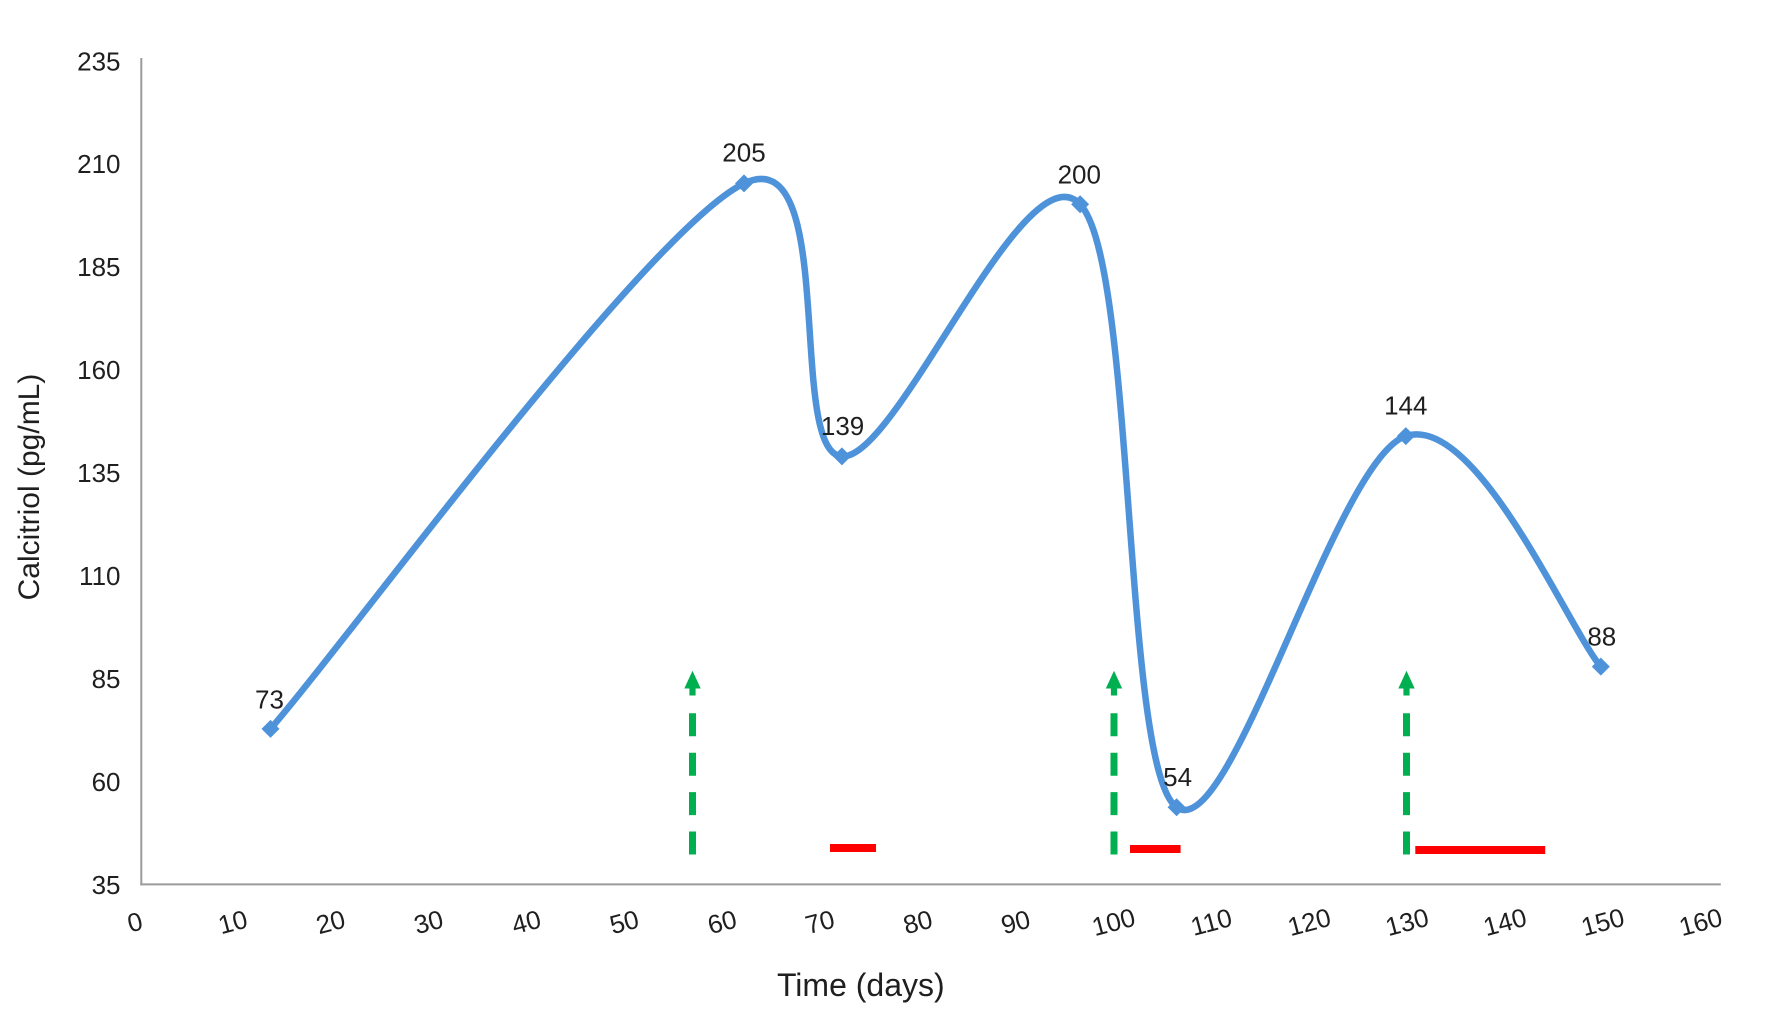 The height and width of the screenshot is (1036, 1772). What do you see at coordinates (98, 370) in the screenshot?
I see `svg-text: 160` at bounding box center [98, 370].